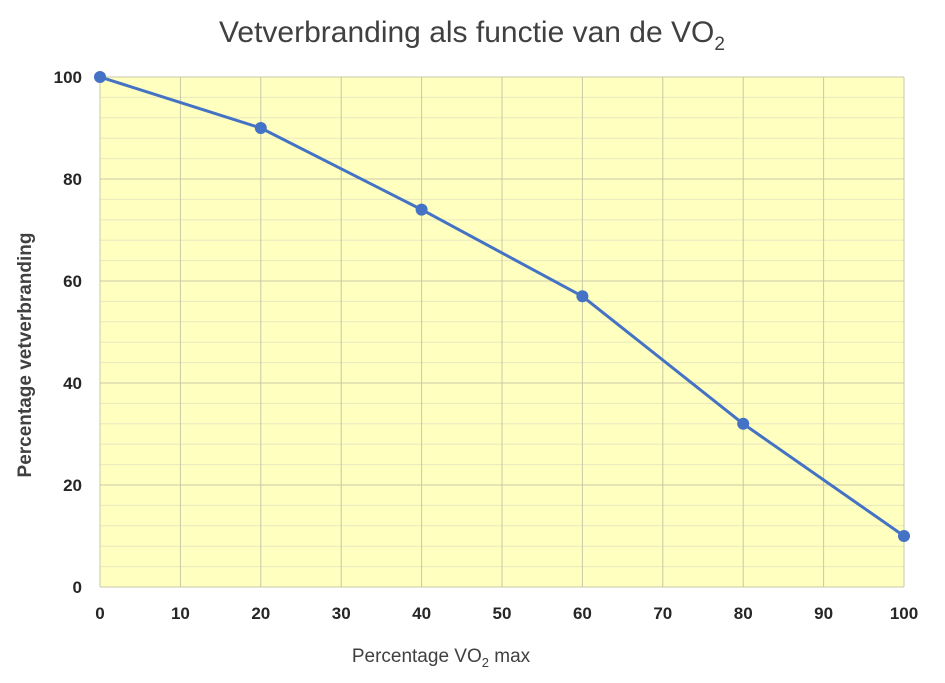  What do you see at coordinates (72, 179) in the screenshot?
I see `y-tick-label: 80` at bounding box center [72, 179].